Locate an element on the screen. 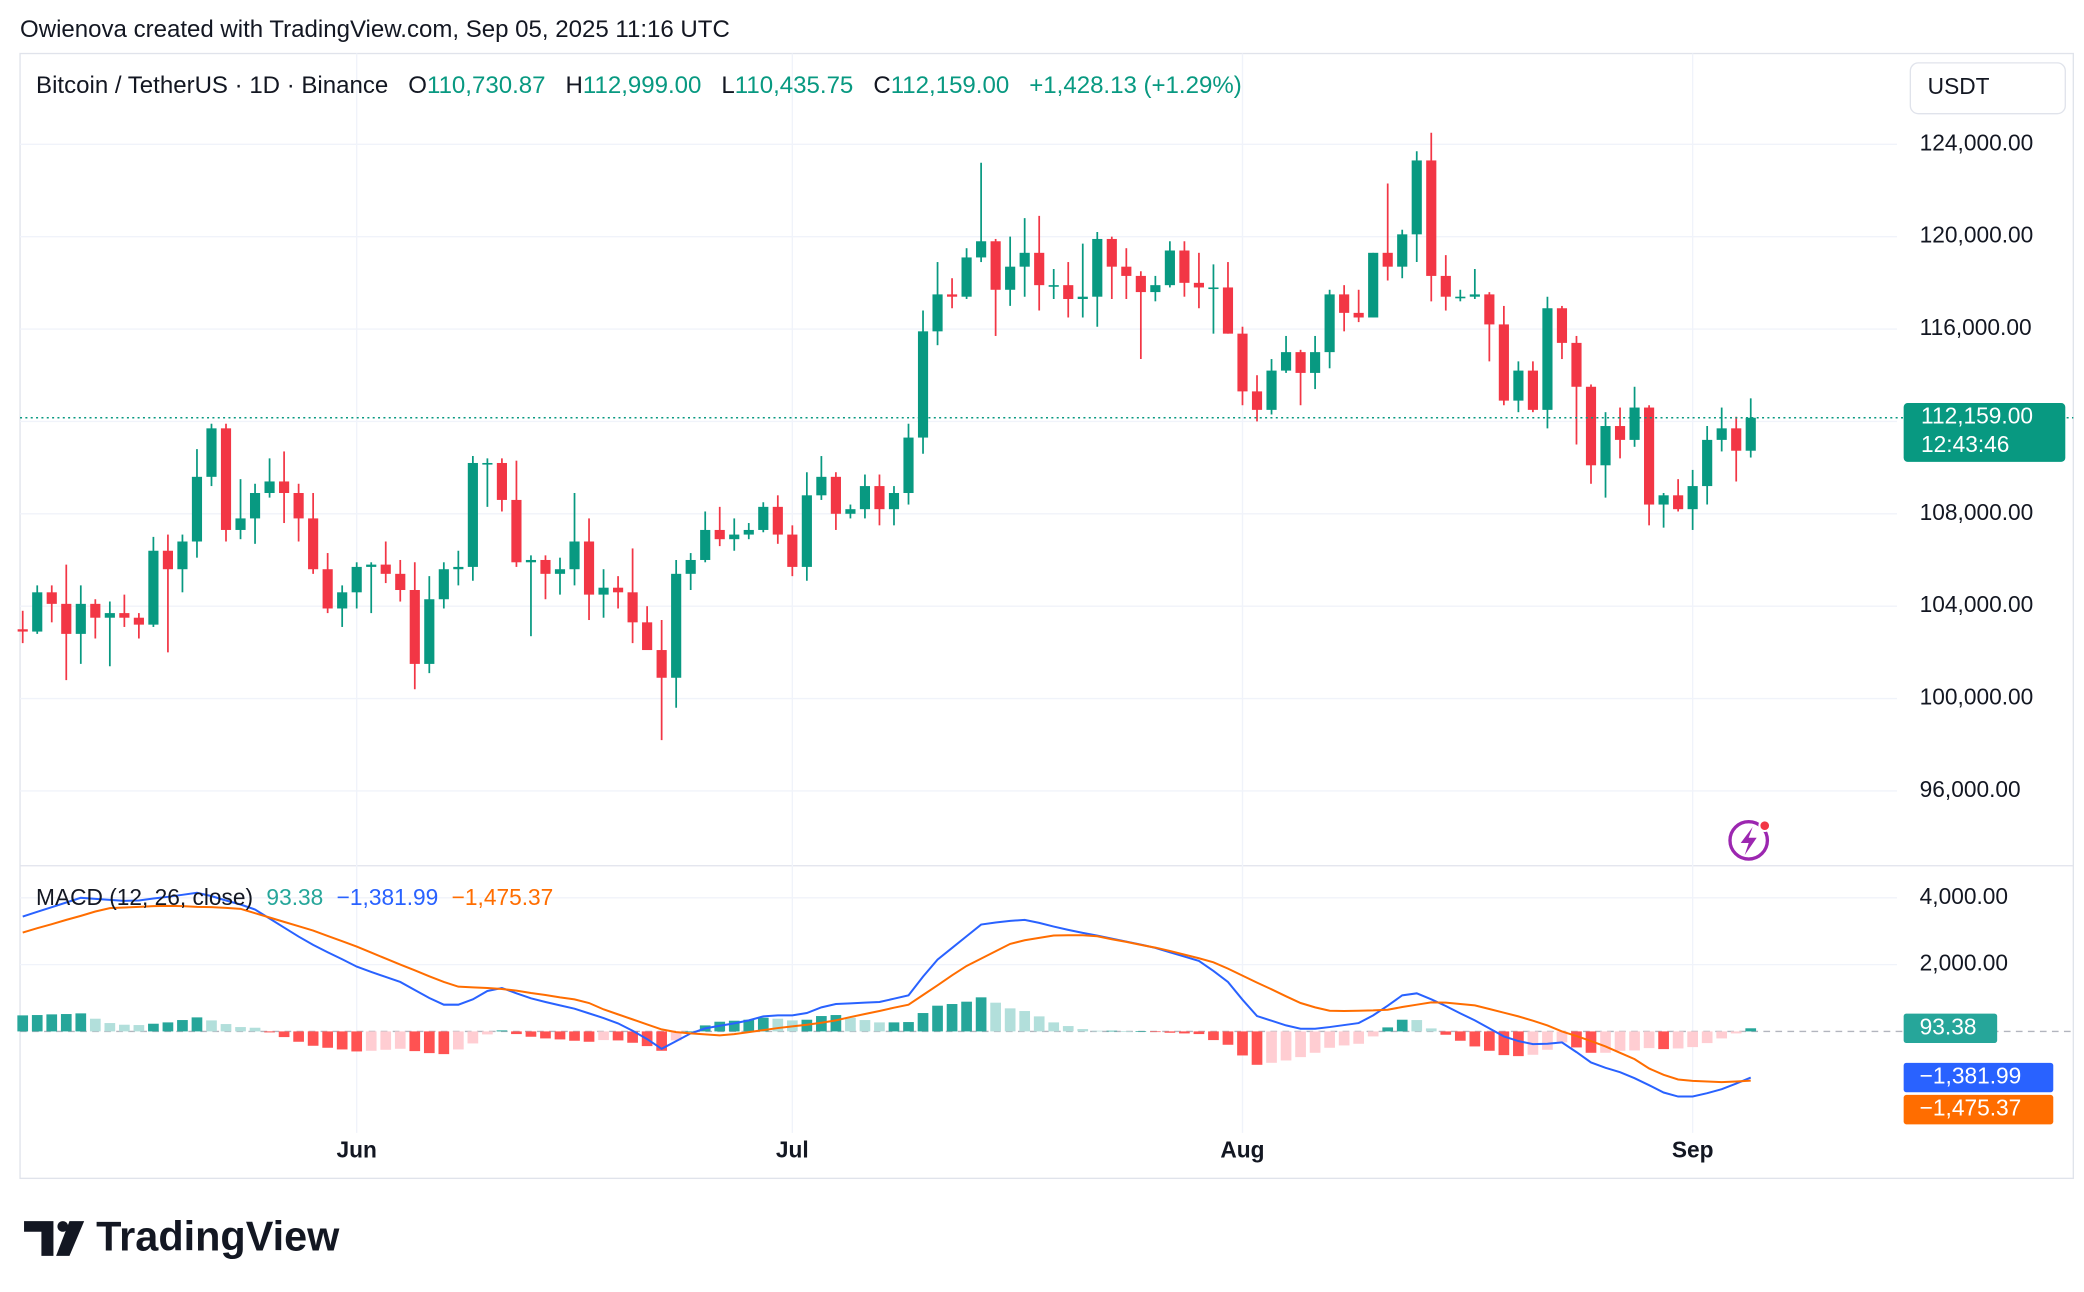 This screenshot has width=2084, height=1292. macd-box-label: −1,381.99 is located at coordinates (1971, 1076).